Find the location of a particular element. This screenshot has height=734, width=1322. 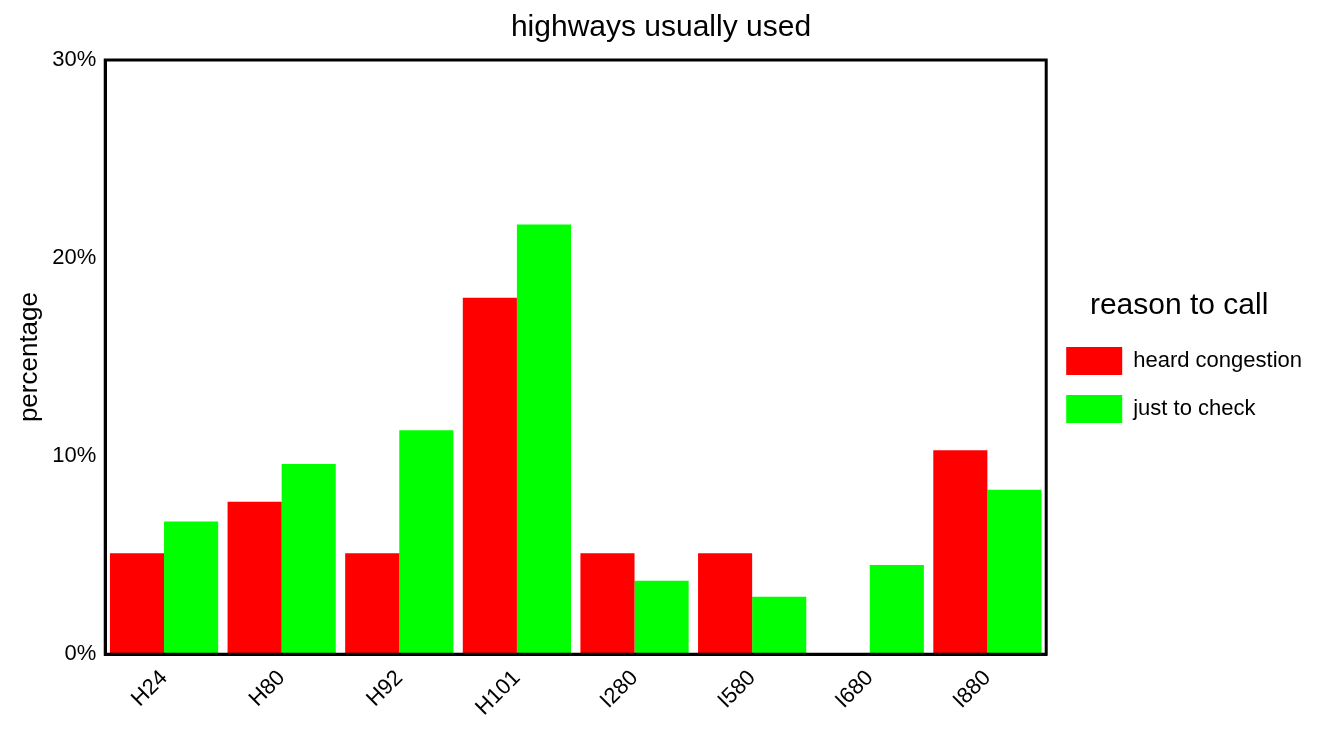

y-tick-label: 20% is located at coordinates (74, 257).